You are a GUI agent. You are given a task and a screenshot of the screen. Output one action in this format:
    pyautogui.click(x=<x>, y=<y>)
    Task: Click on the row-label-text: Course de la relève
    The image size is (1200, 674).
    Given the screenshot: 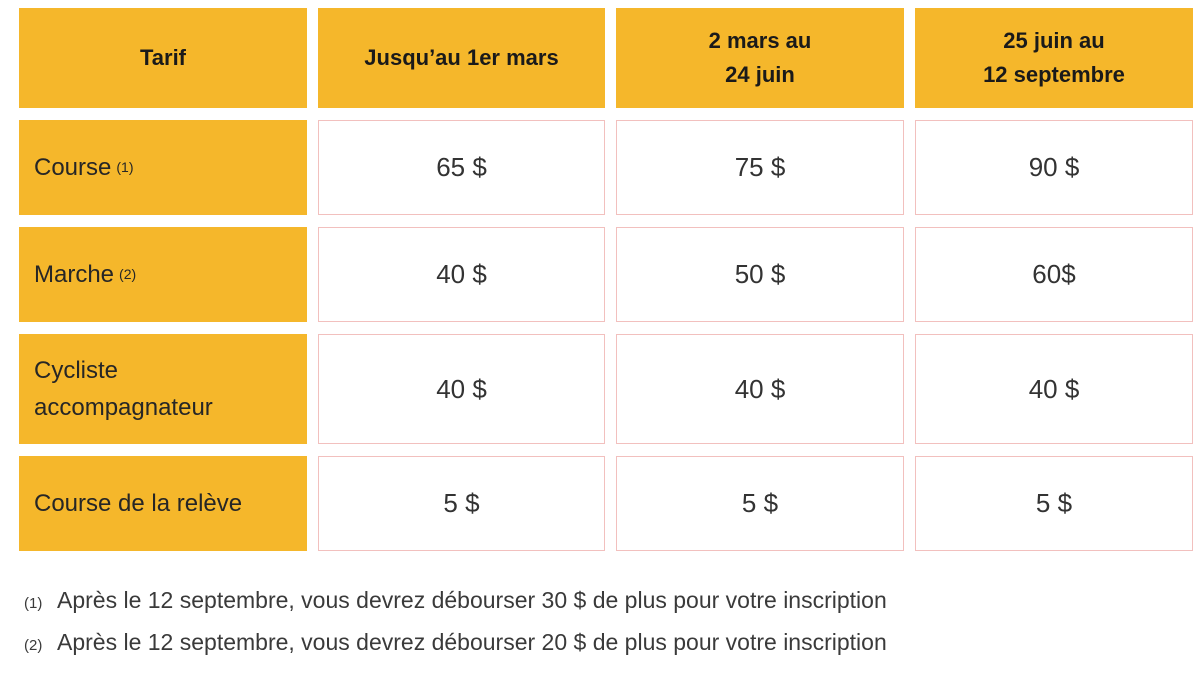 What is the action you would take?
    pyautogui.click(x=138, y=503)
    